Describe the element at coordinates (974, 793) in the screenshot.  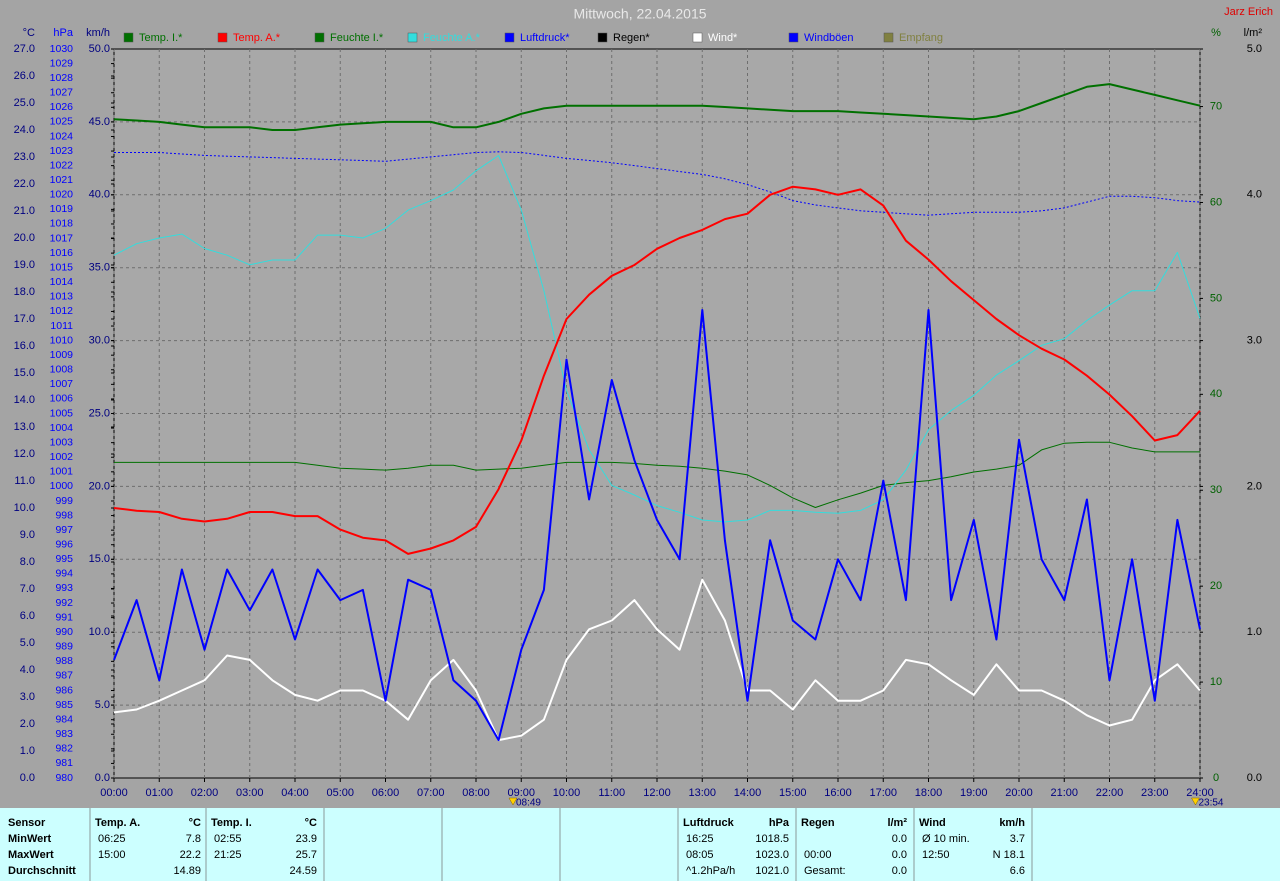
I see `x-tick-label: 19:00` at that location.